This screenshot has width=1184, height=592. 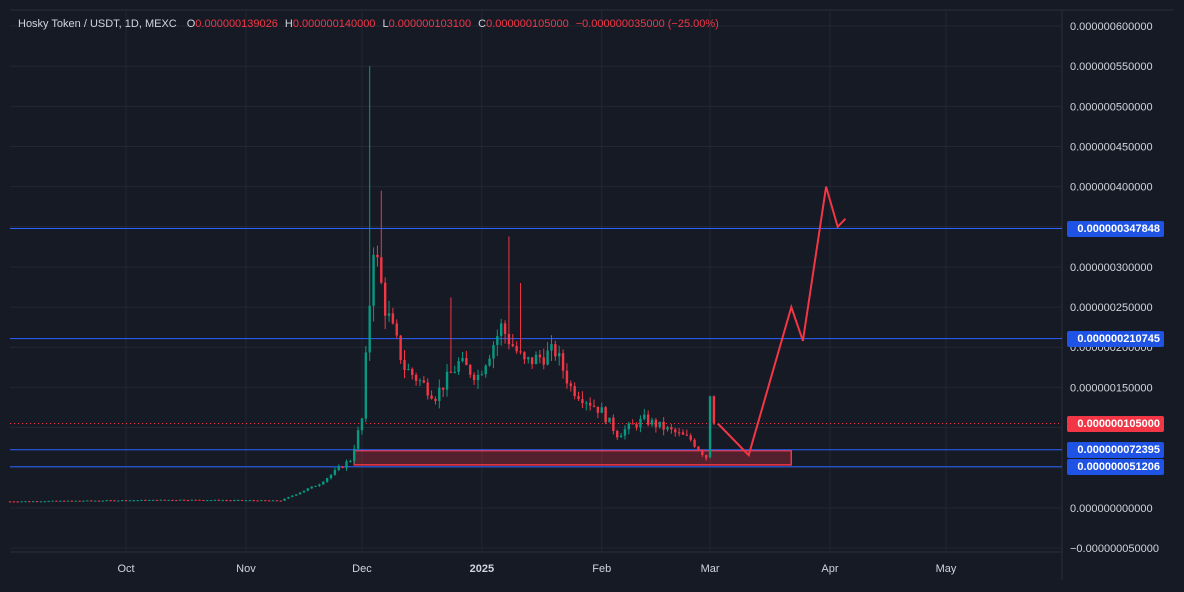 I want to click on y-tick-label: 0.000000250000, so click(x=1111, y=308).